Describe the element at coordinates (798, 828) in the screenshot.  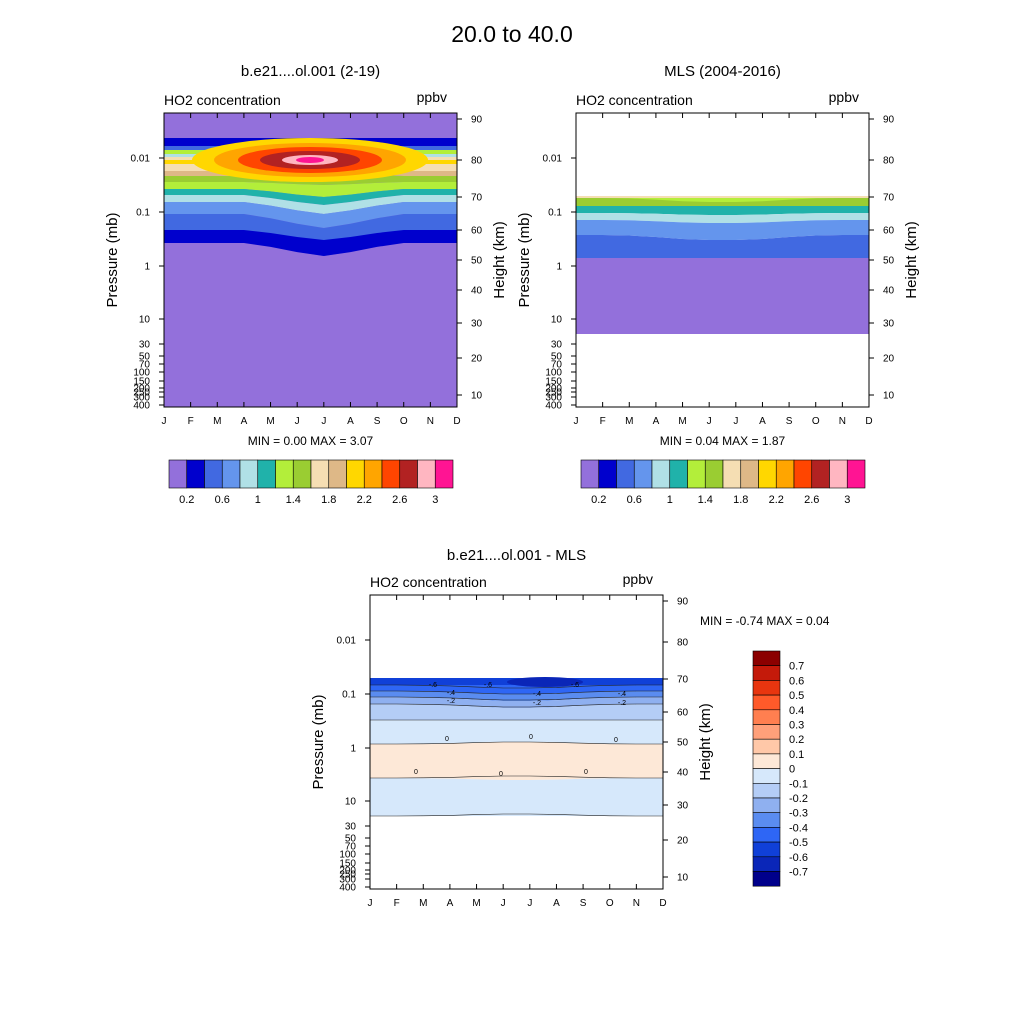
I see `colorbar-label: -0.4` at that location.